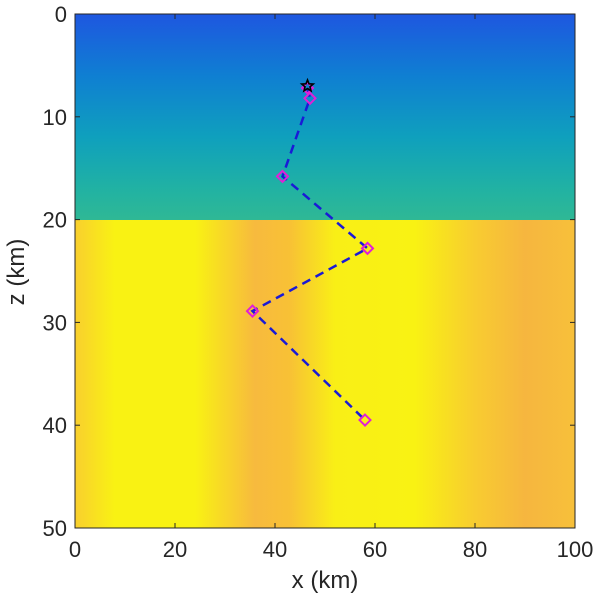 The height and width of the screenshot is (600, 600). Describe the element at coordinates (375, 549) in the screenshot. I see `x-tick-label: 60` at that location.